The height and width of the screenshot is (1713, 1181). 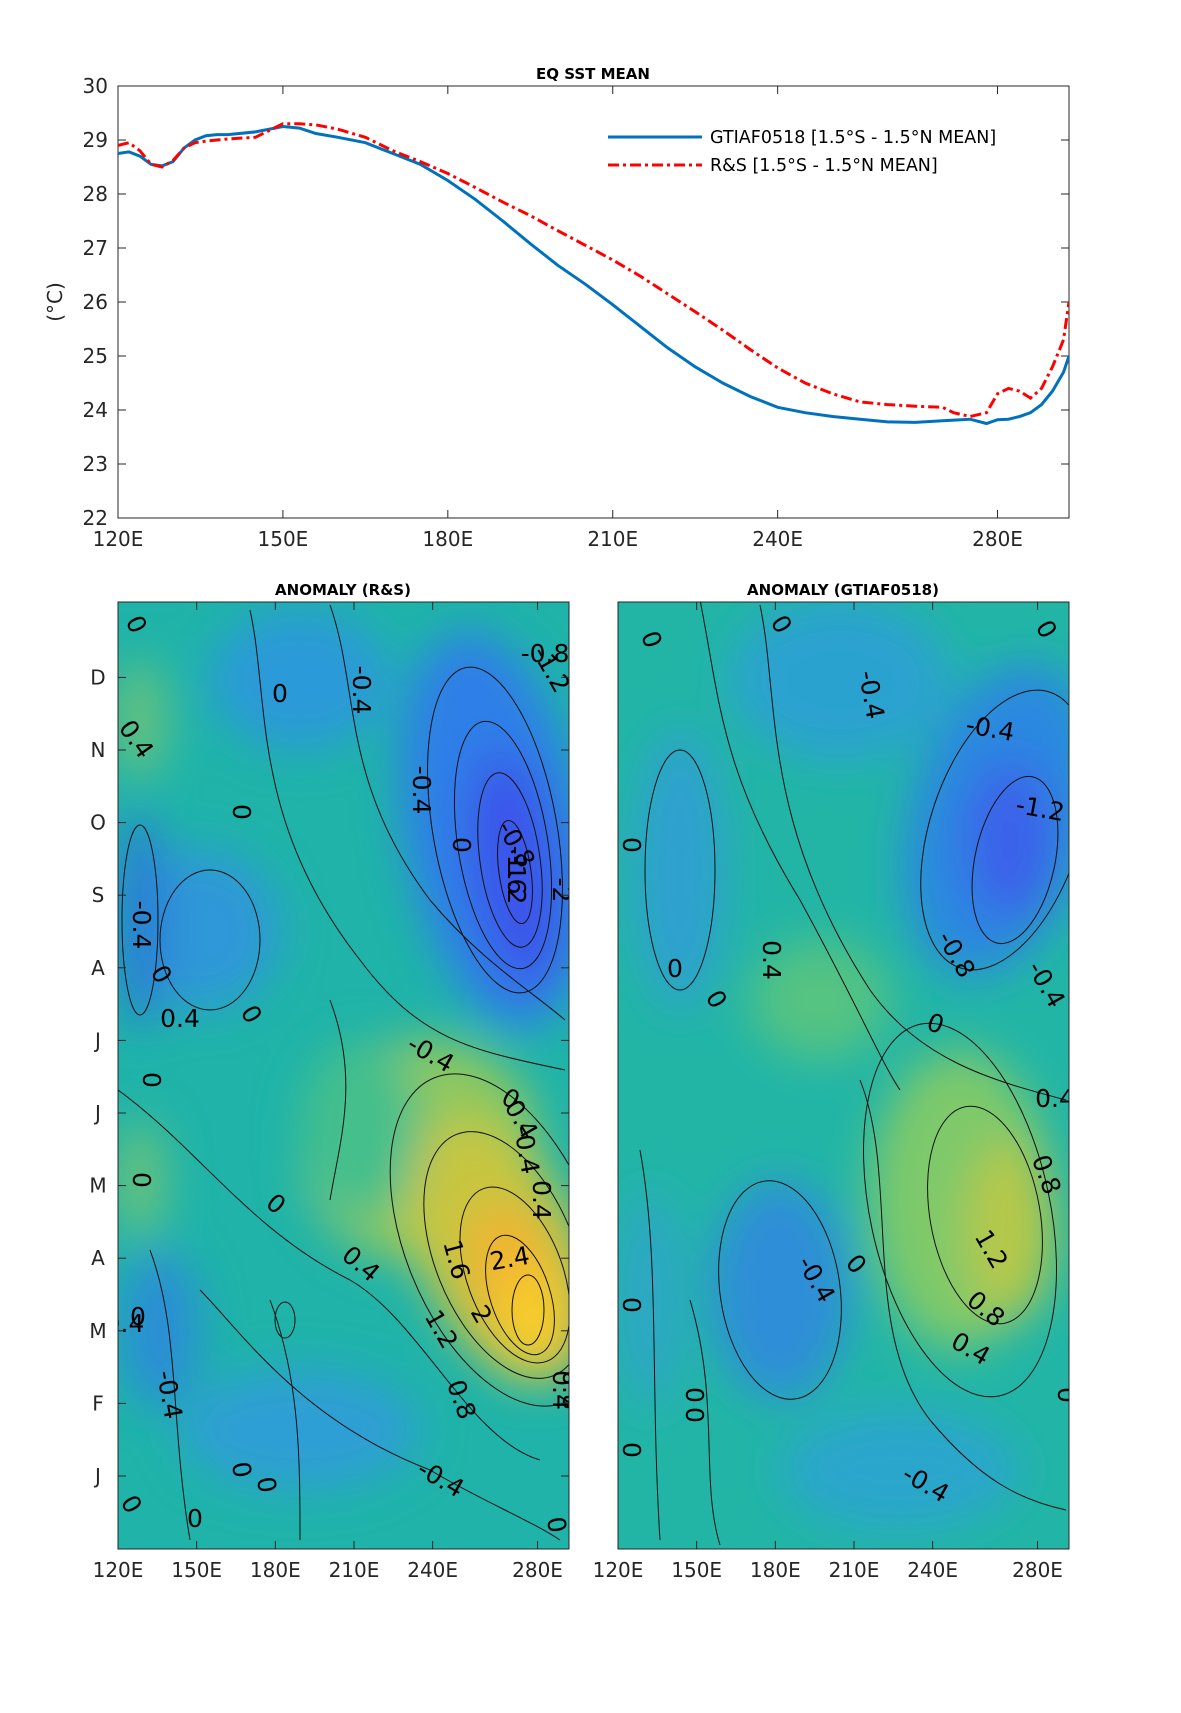 What do you see at coordinates (824, 166) in the screenshot?
I see `legend-label-rs: R&S [1.5°S - 1.5°N MEAN]` at bounding box center [824, 166].